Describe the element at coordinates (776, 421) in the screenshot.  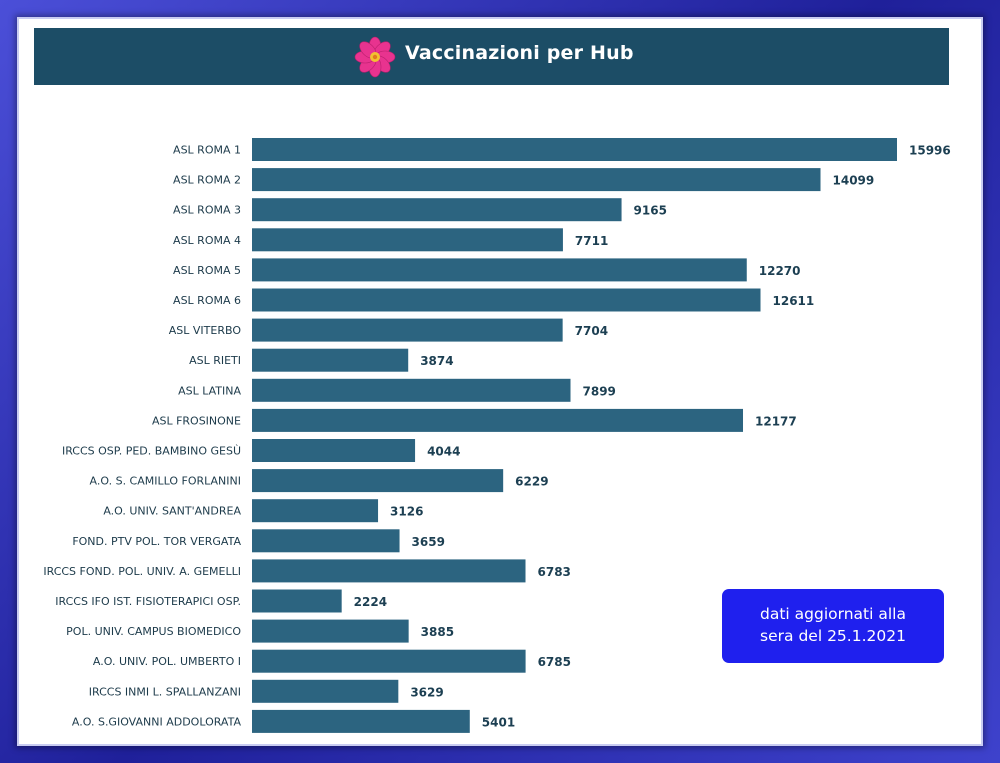
I see `value-label: 12177` at that location.